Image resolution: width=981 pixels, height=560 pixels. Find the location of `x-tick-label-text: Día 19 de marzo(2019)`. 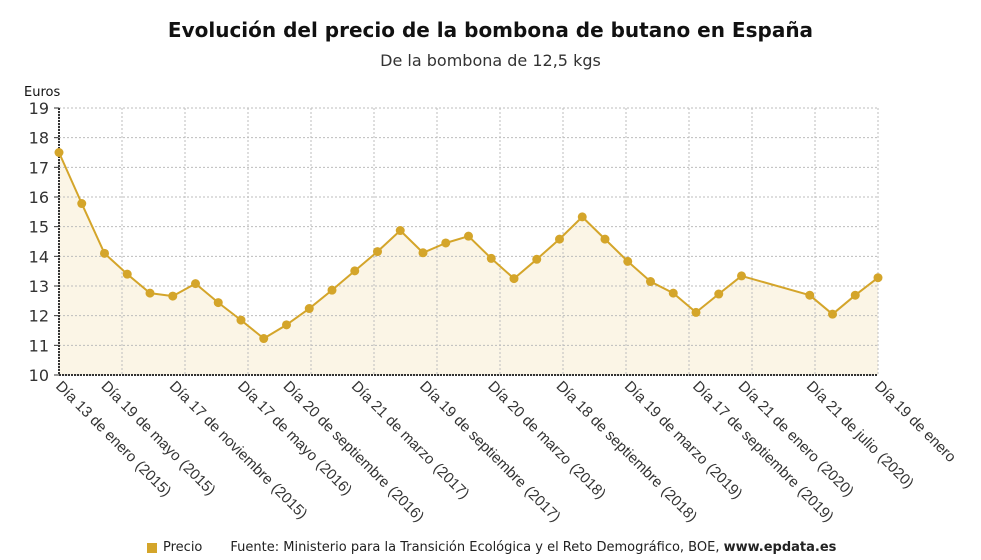

x-tick-label-text: Día 19 de marzo(2019) is located at coordinates (683, 440).